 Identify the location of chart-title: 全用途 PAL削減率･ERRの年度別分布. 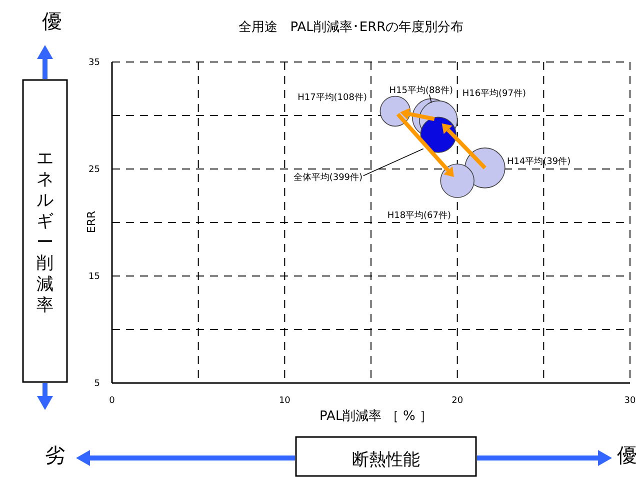
(351, 27).